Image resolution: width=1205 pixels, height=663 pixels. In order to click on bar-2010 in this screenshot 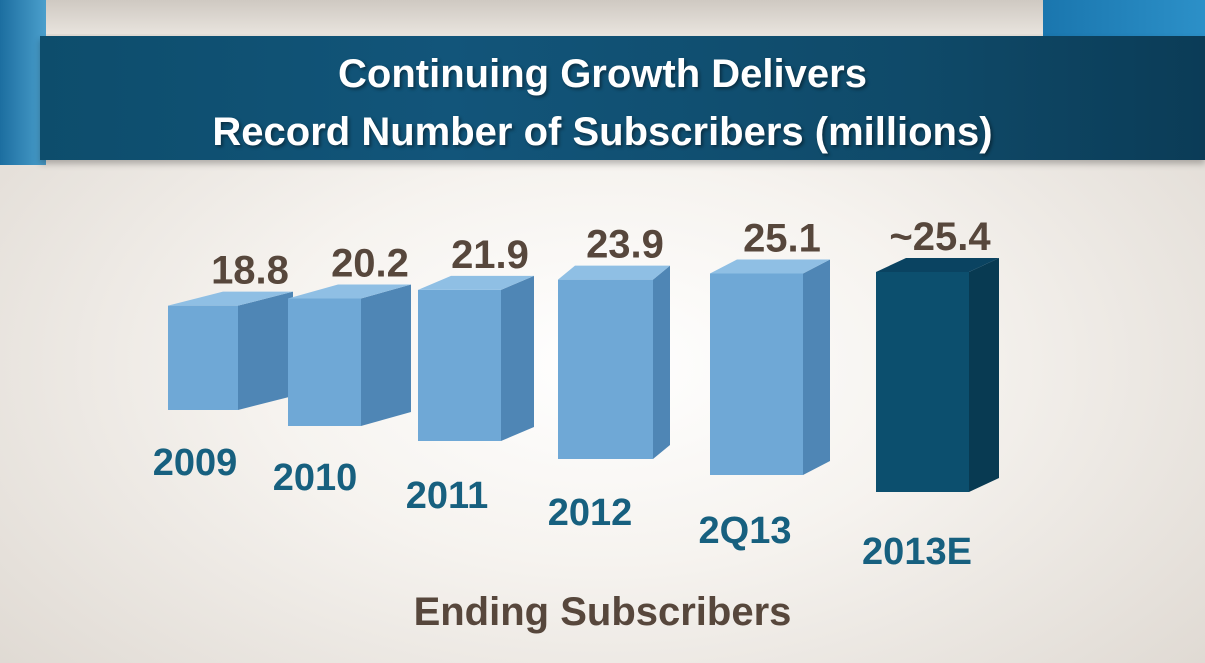, I will do `click(349, 355)`.